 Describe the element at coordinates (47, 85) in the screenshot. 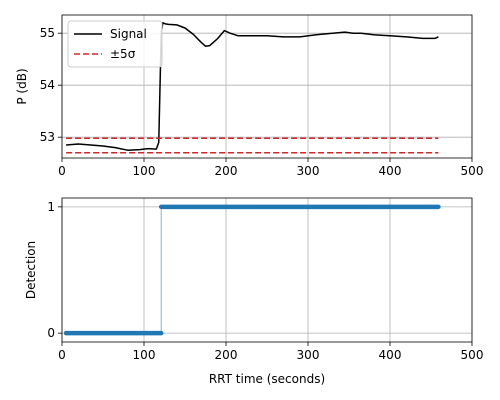

I see `y-tick-label: 54` at that location.